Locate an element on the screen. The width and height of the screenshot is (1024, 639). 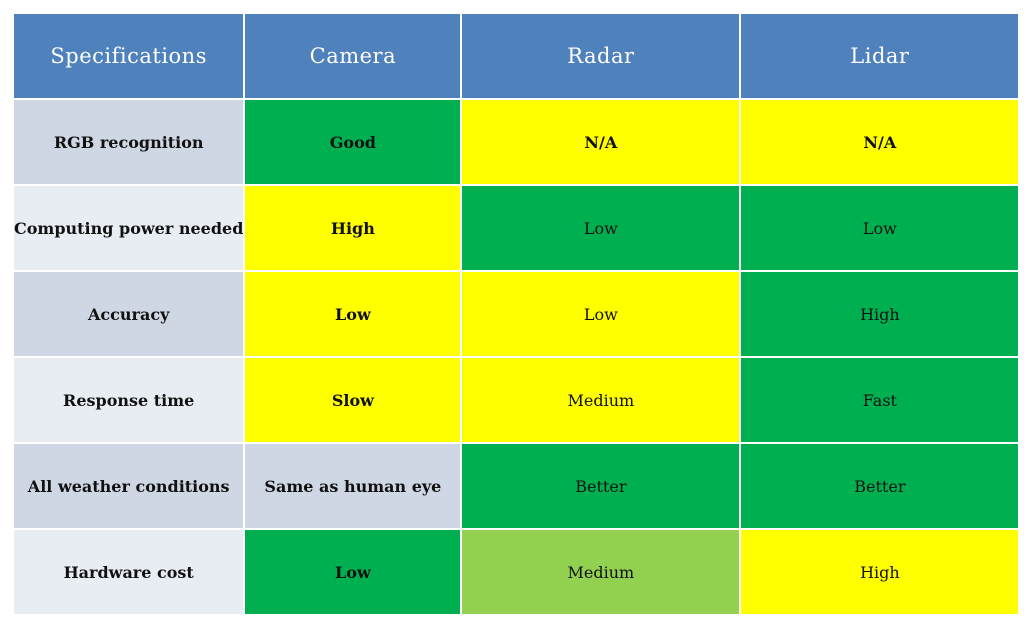
row-label: All weather conditions is located at coordinates (128, 486).